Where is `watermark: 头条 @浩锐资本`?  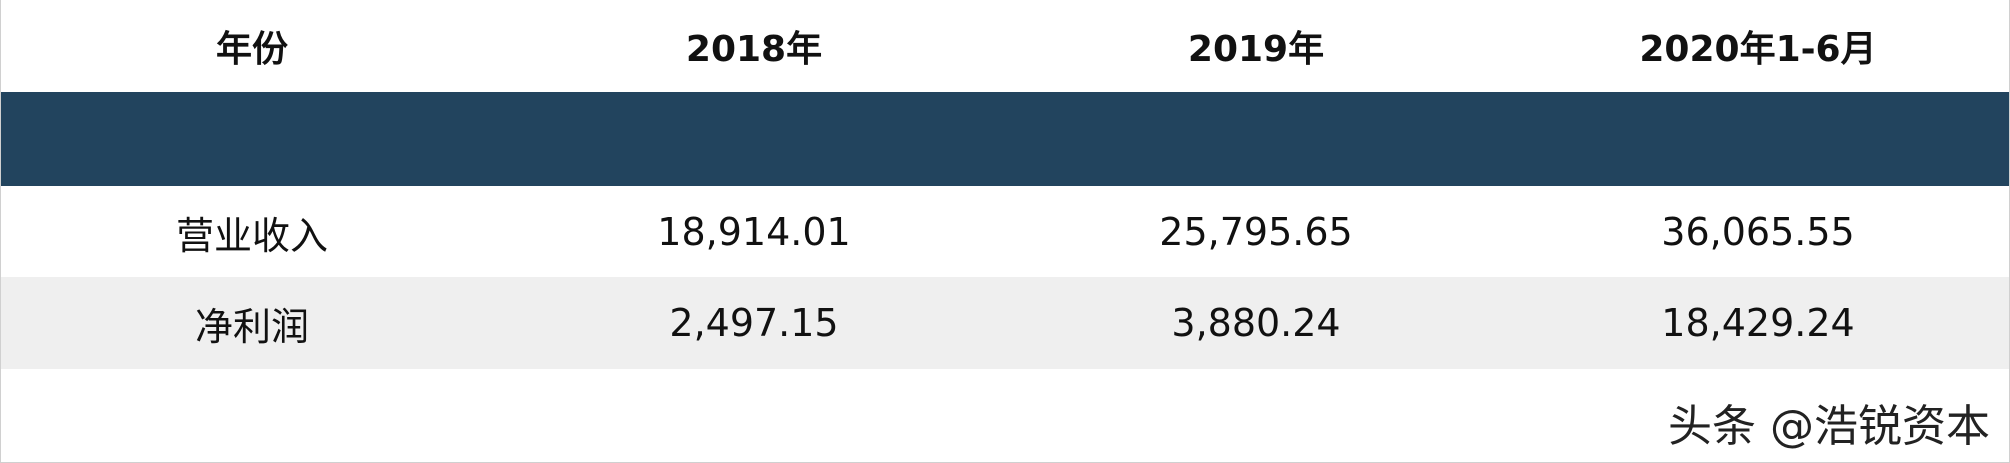
watermark: 头条 @浩锐资本 is located at coordinates (1829, 426).